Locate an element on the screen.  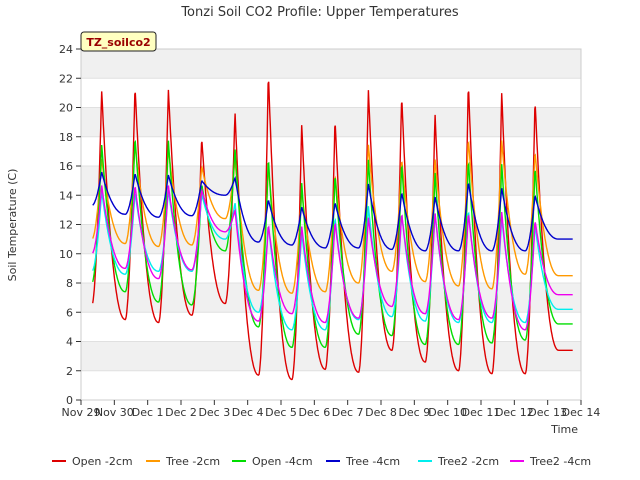
legend-item: Tree2 -4cm is located at coordinates (550, 461).